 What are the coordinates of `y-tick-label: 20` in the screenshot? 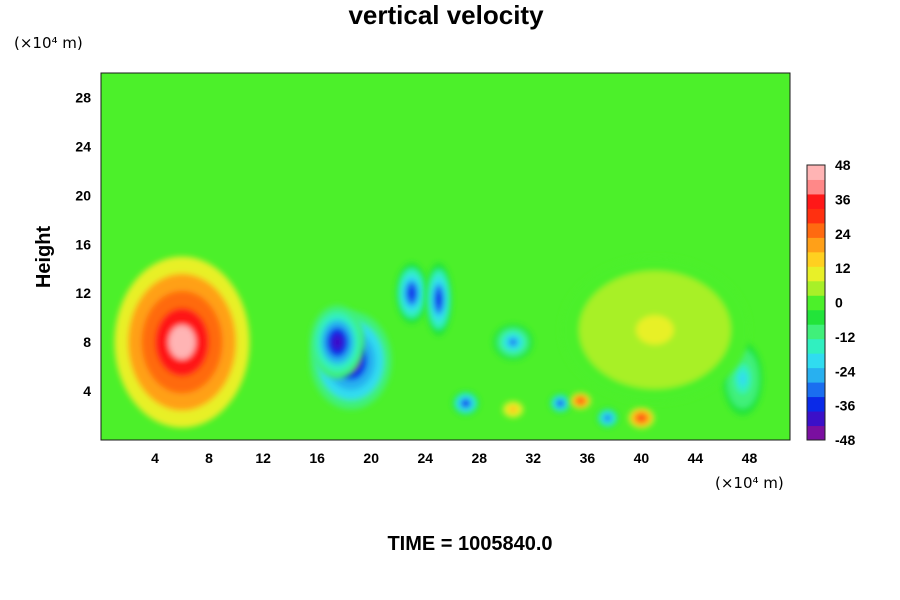 It's located at (83, 195).